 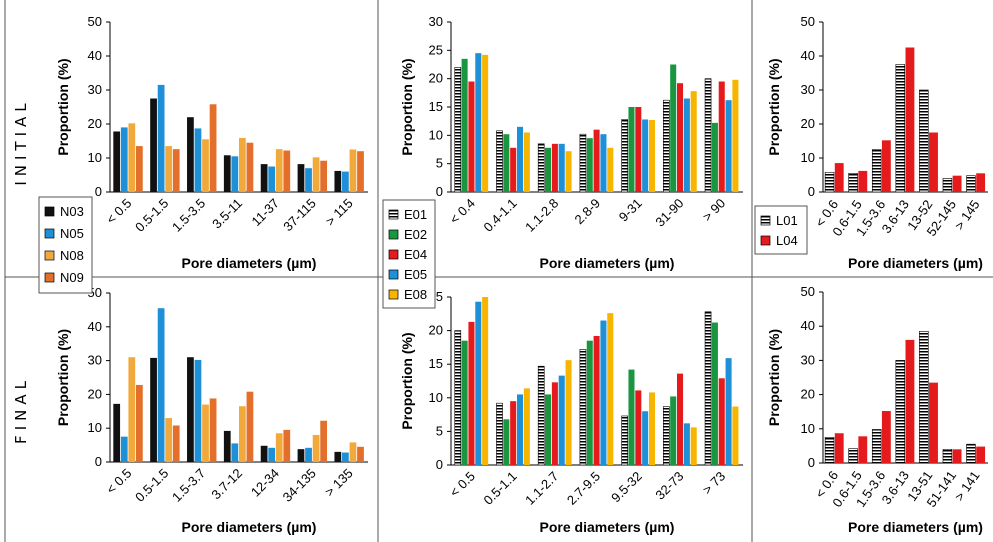 What do you see at coordinates (415, 234) in the screenshot?
I see `legend-label-E02: E02` at bounding box center [415, 234].